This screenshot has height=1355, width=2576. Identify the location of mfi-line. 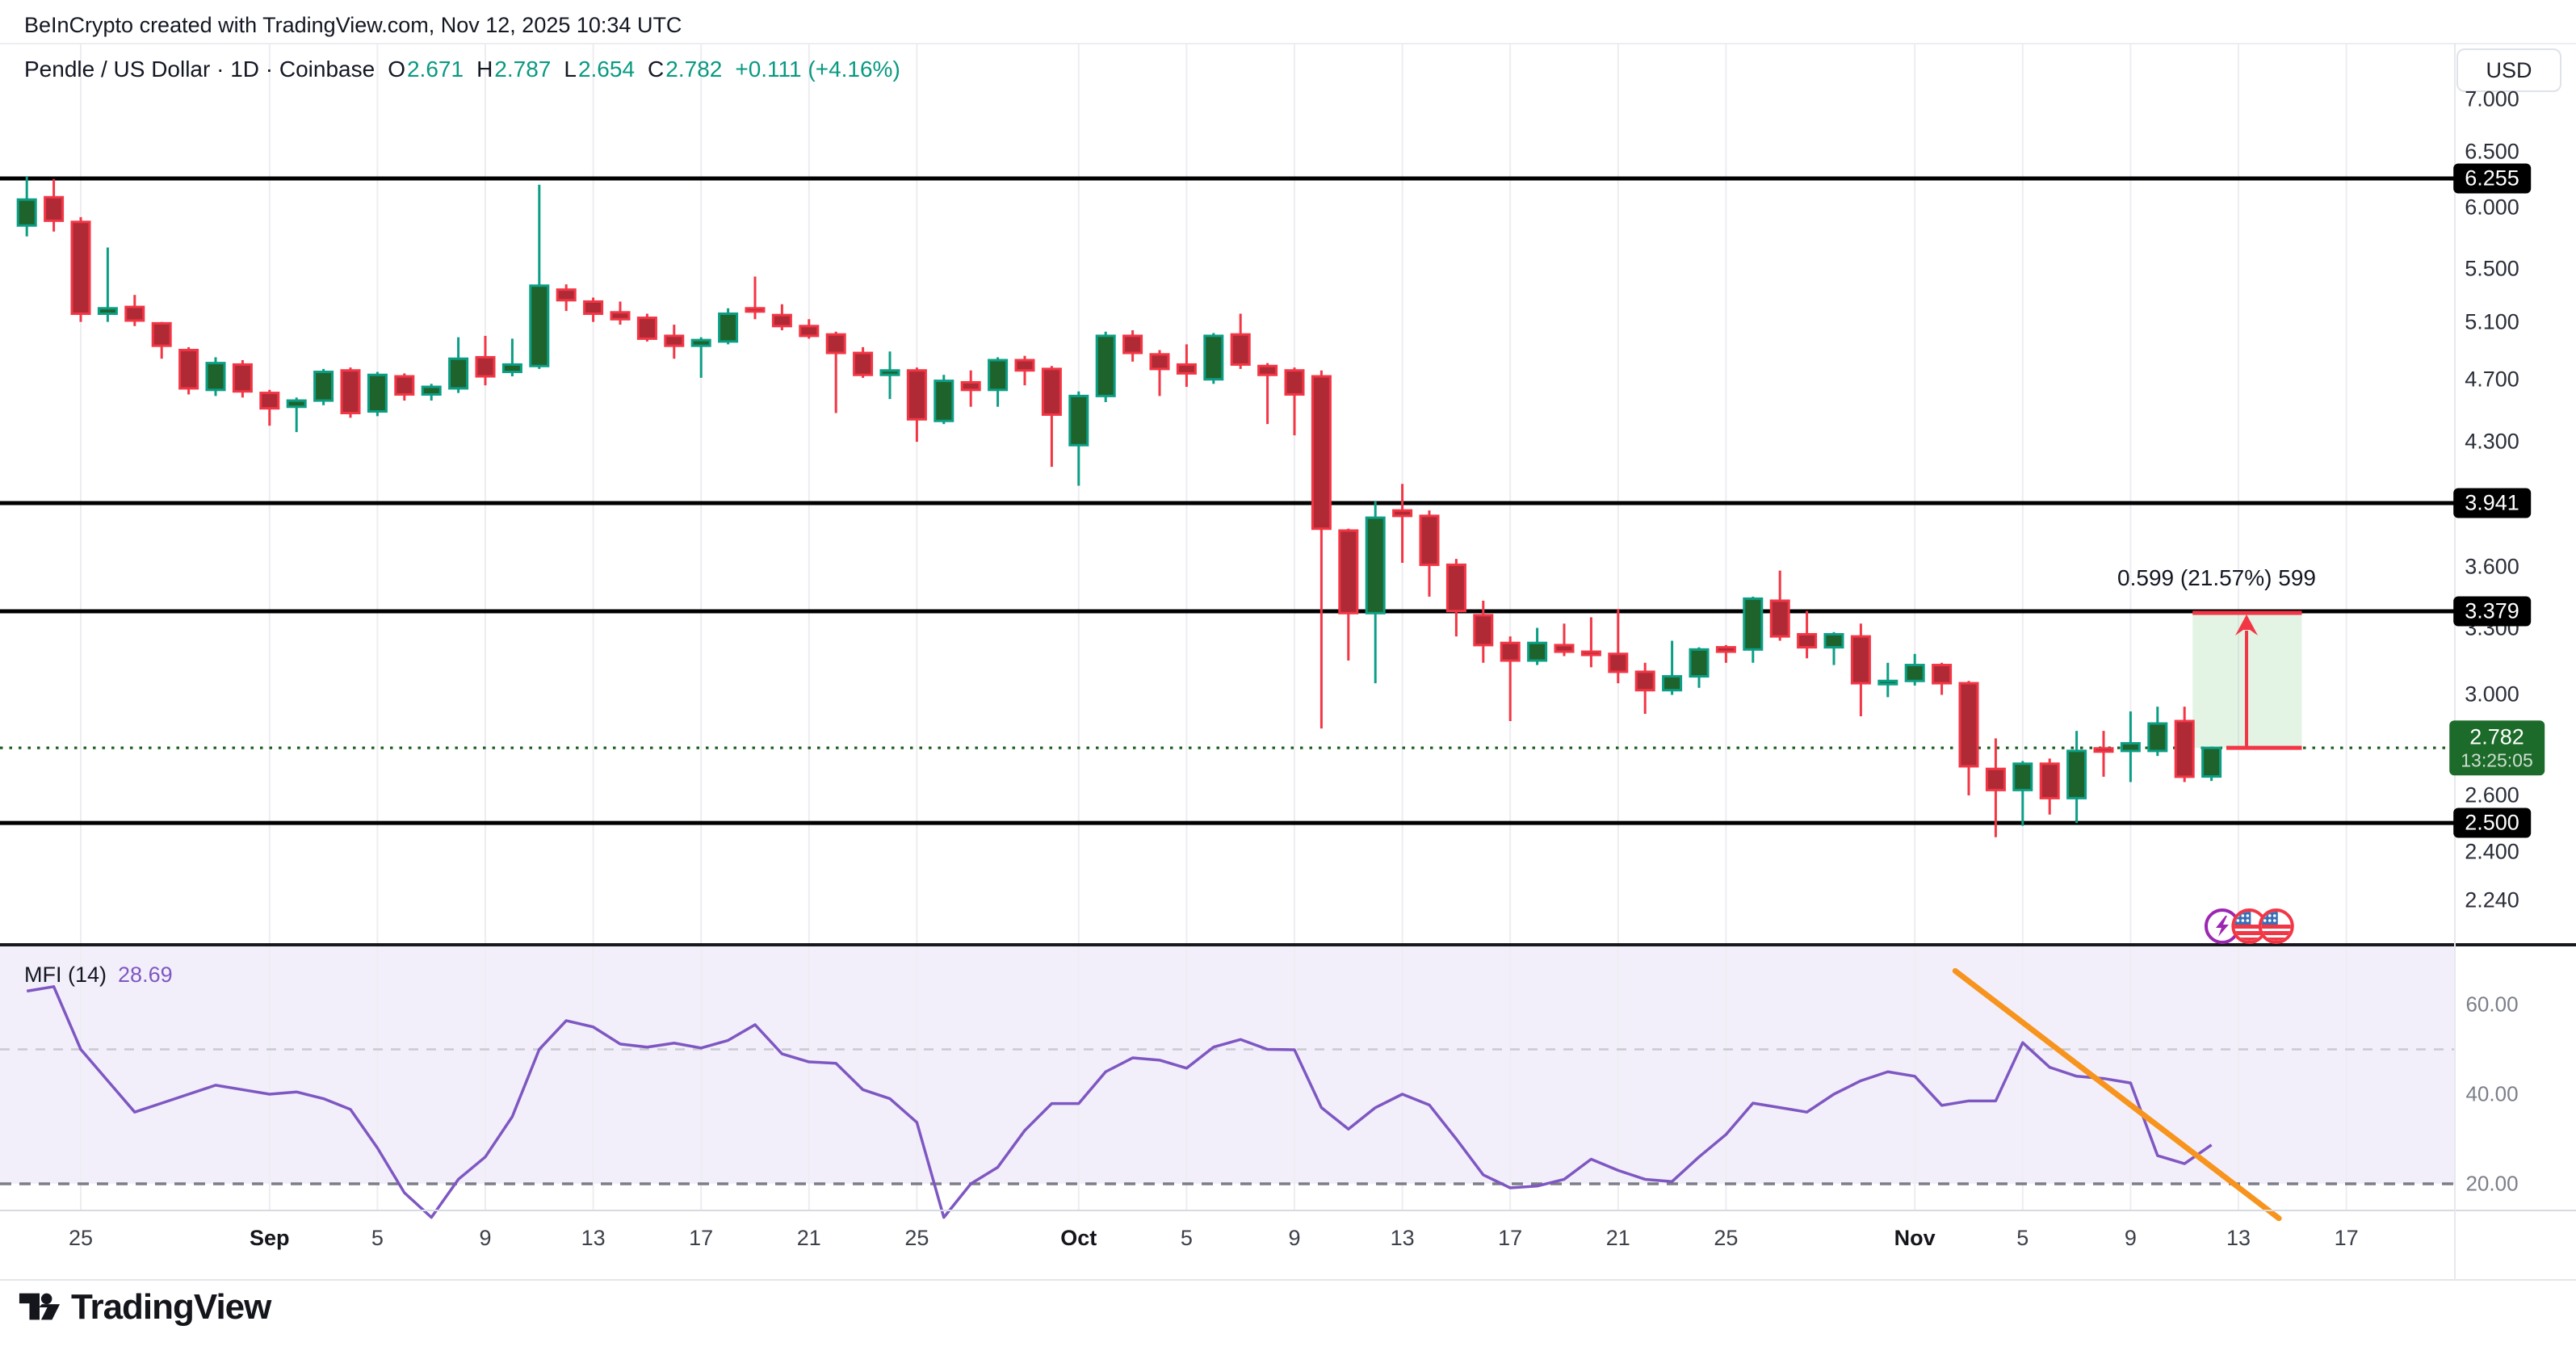
(1119, 1102).